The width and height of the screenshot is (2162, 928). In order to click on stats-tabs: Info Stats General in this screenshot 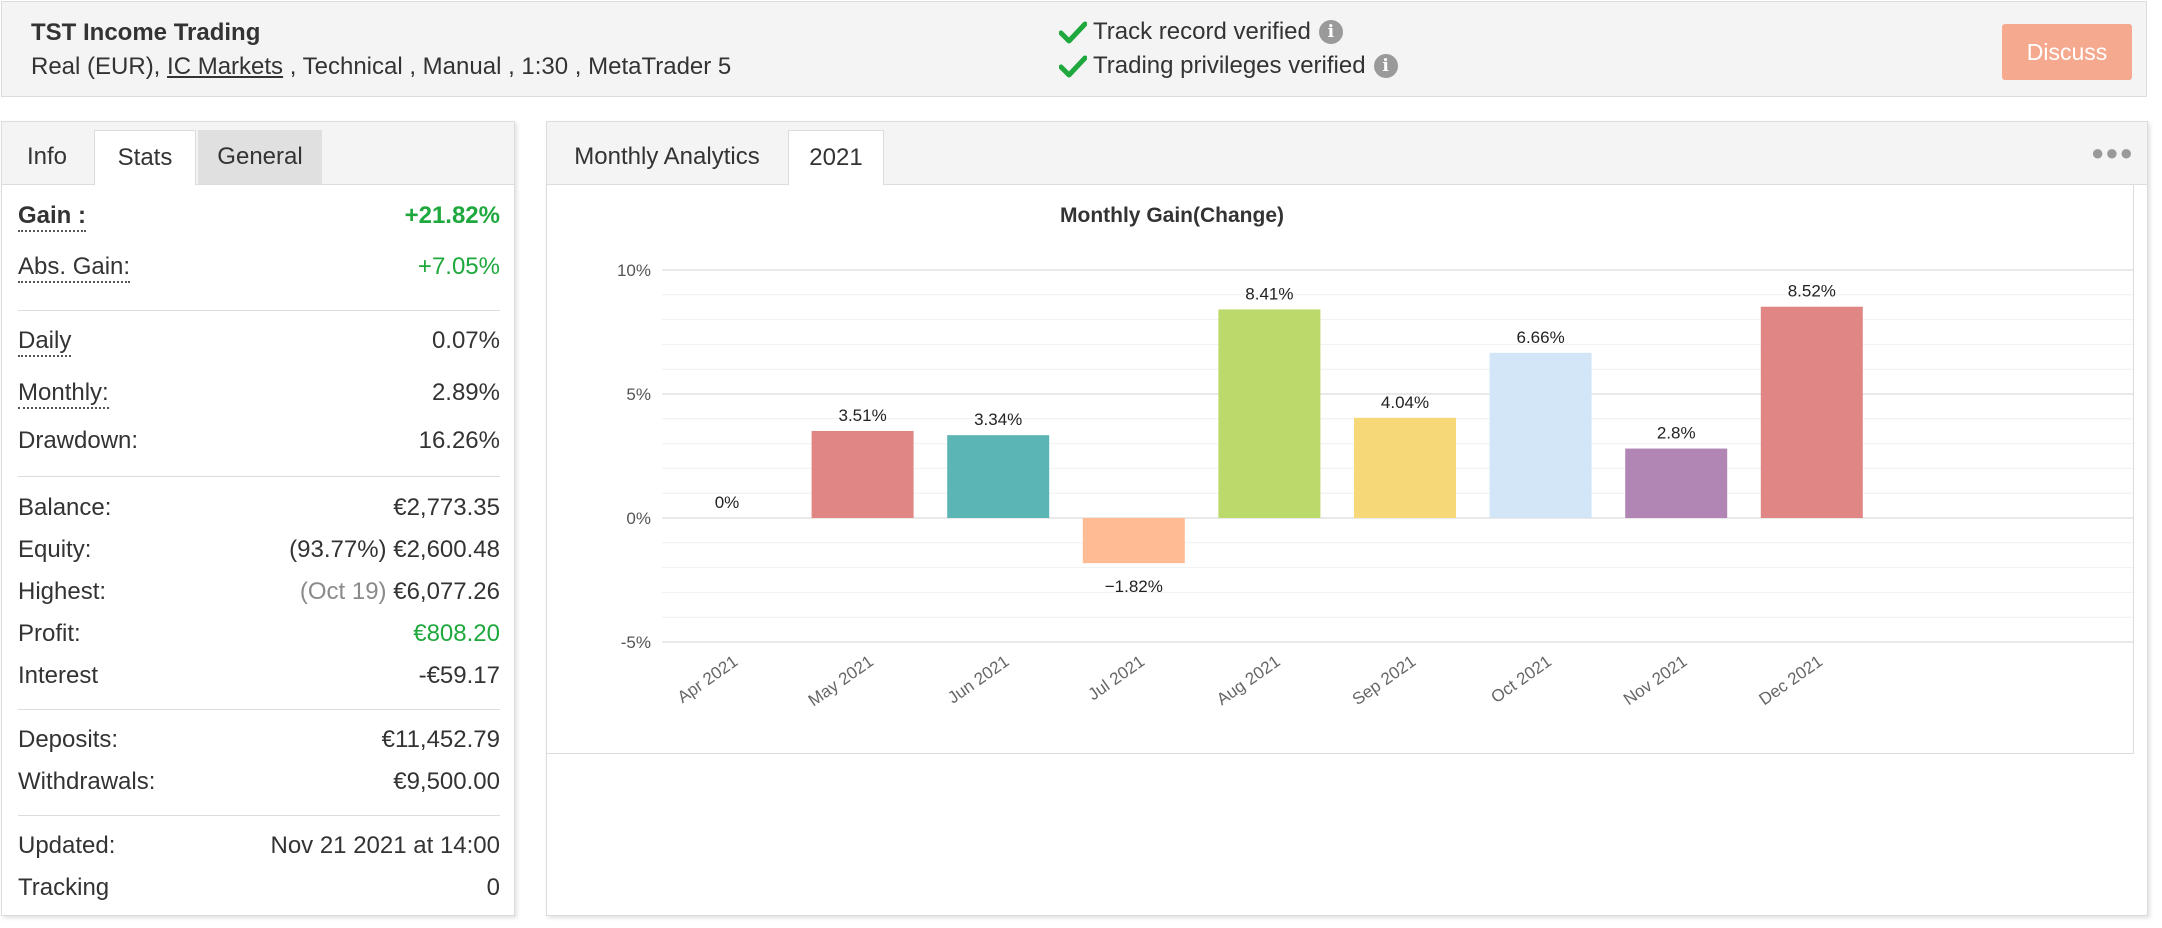, I will do `click(258, 153)`.